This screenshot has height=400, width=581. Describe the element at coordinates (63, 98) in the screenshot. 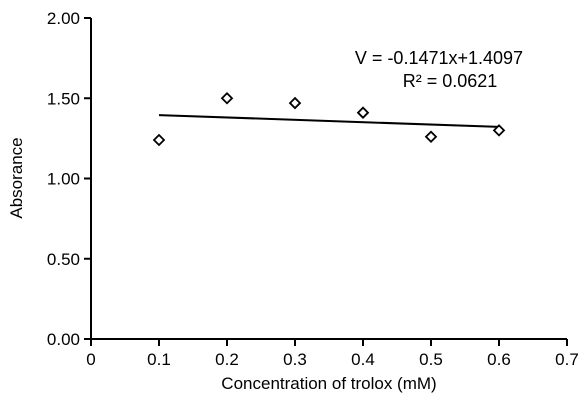

I see `y-tick-label: 1.50` at that location.